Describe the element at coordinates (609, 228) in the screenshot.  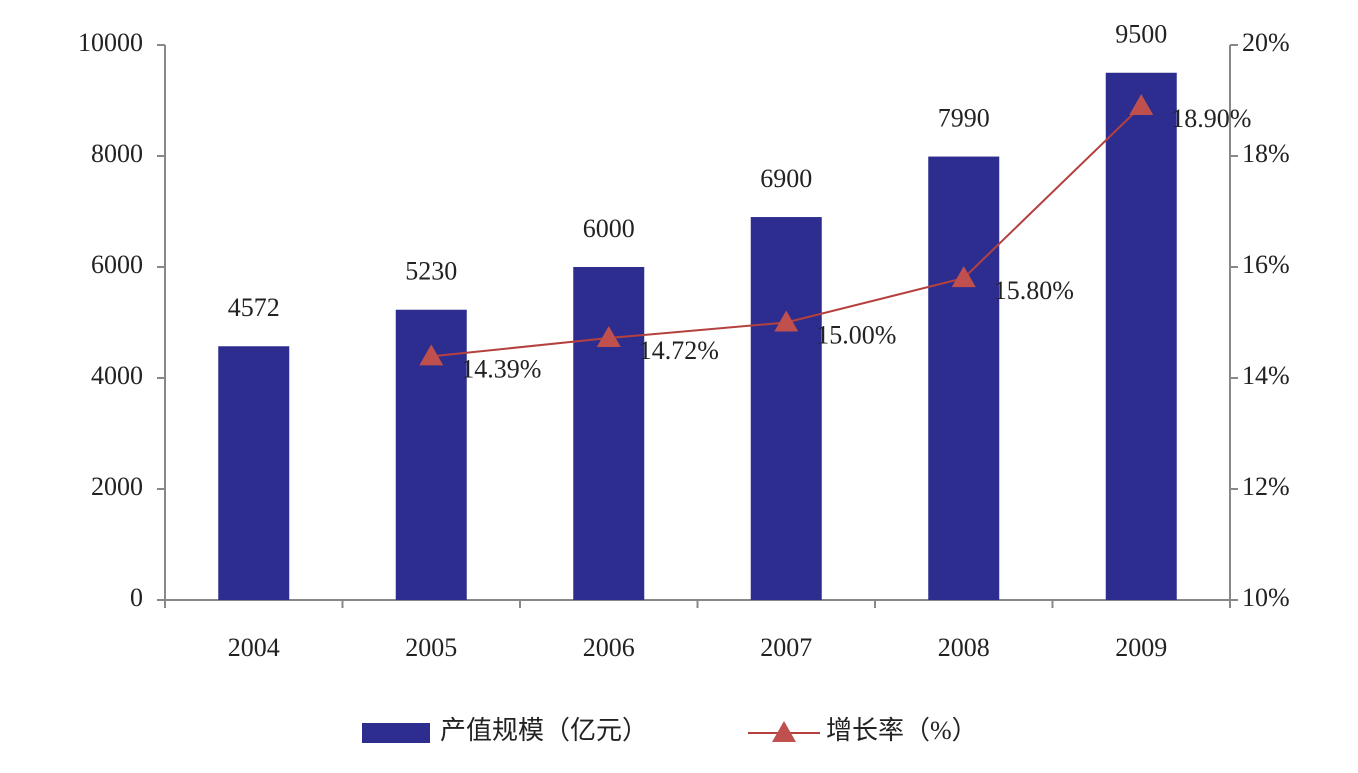
I see `bar-value-label: 6000` at that location.